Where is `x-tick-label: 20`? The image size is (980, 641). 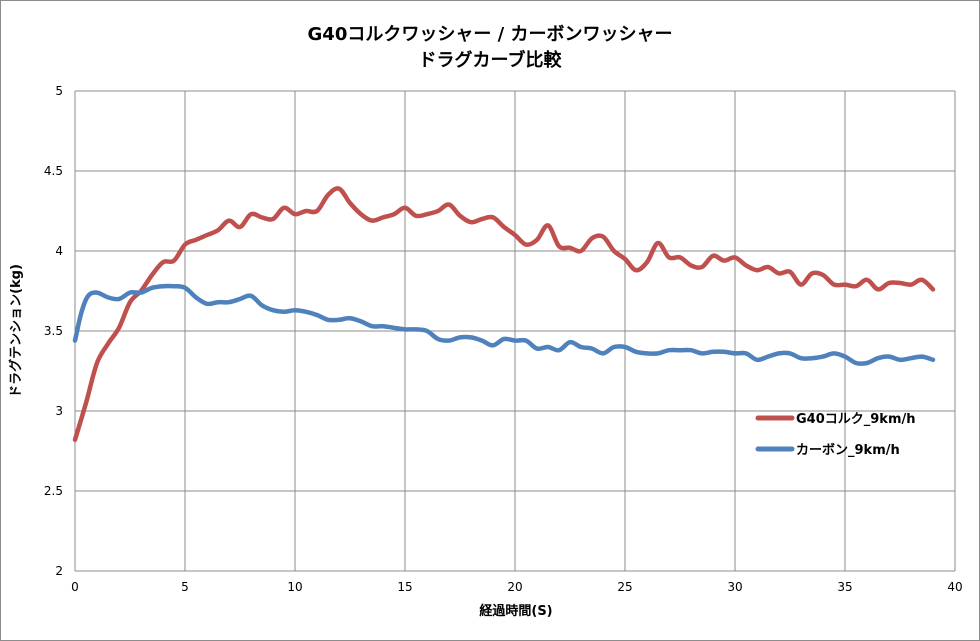 x-tick-label: 20 is located at coordinates (514, 587).